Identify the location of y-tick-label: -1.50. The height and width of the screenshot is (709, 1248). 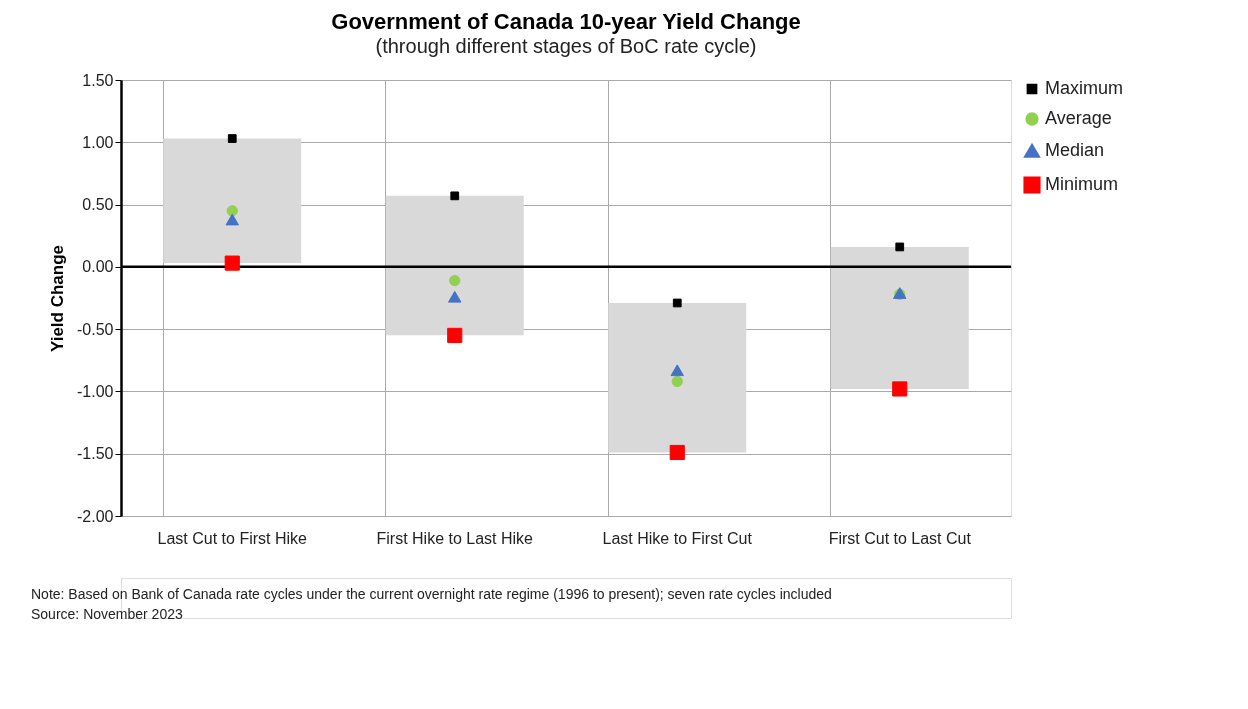
(95, 454).